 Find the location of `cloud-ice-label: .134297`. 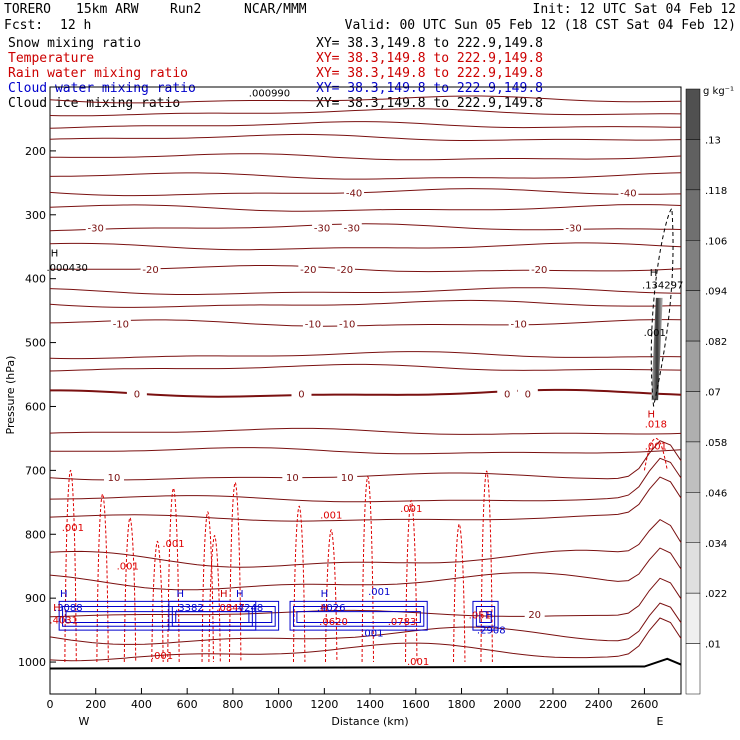

cloud-ice-label: .134297 is located at coordinates (662, 285).